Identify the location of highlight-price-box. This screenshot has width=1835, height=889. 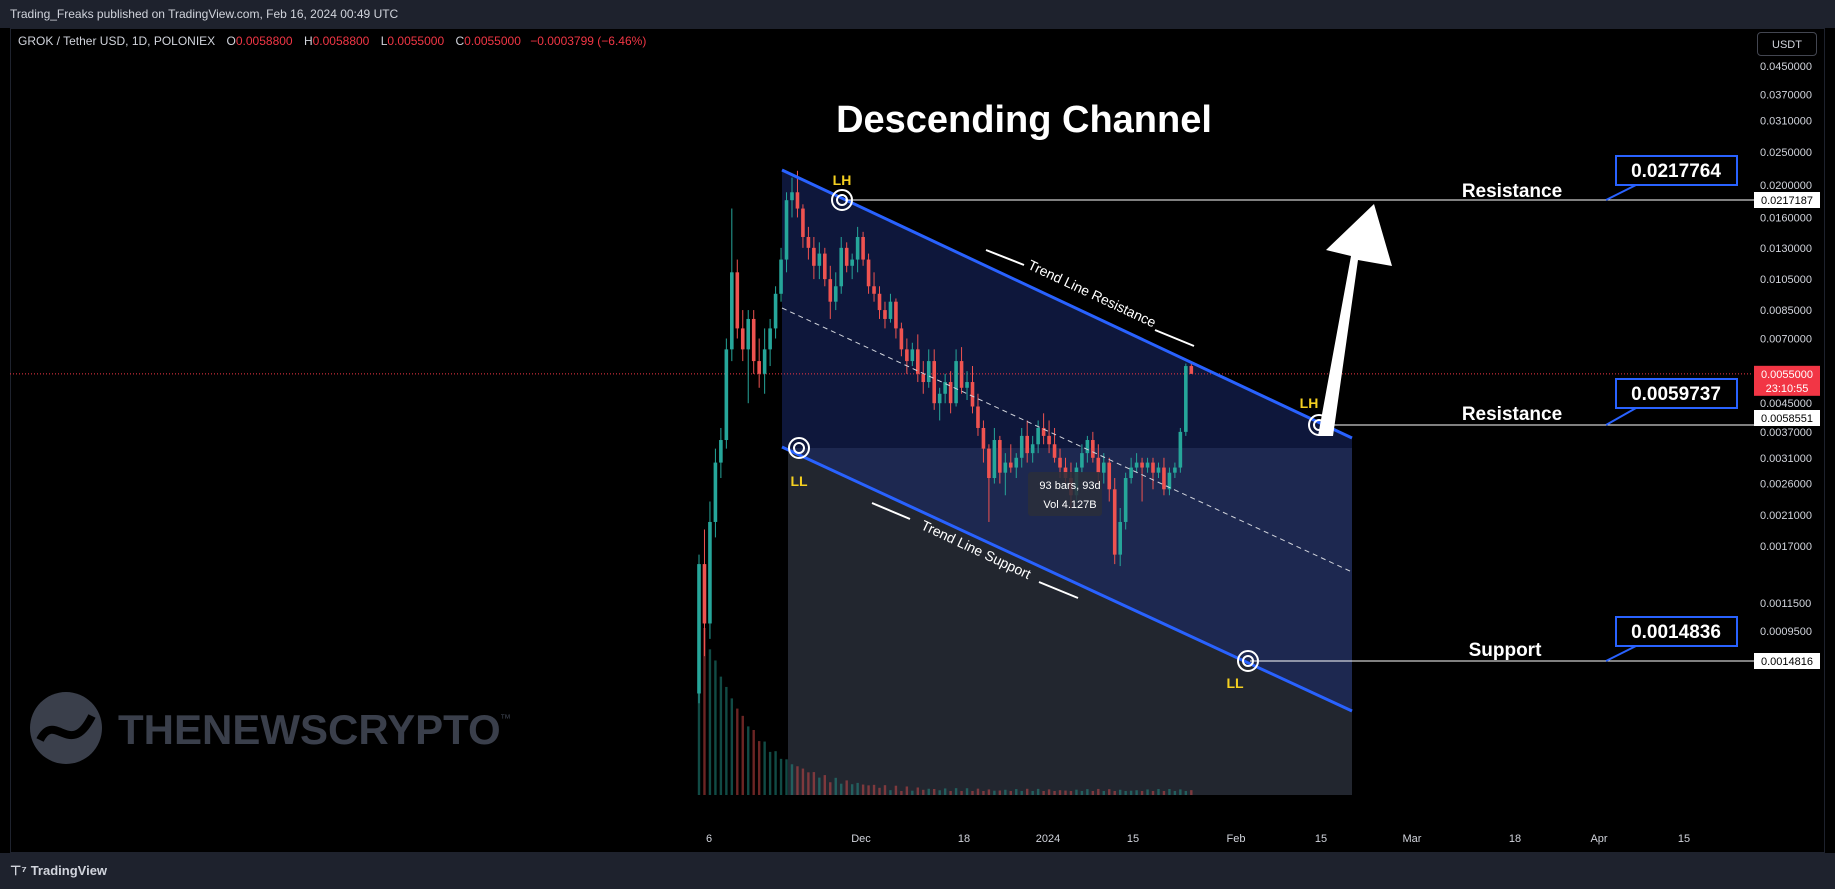
(1787, 418).